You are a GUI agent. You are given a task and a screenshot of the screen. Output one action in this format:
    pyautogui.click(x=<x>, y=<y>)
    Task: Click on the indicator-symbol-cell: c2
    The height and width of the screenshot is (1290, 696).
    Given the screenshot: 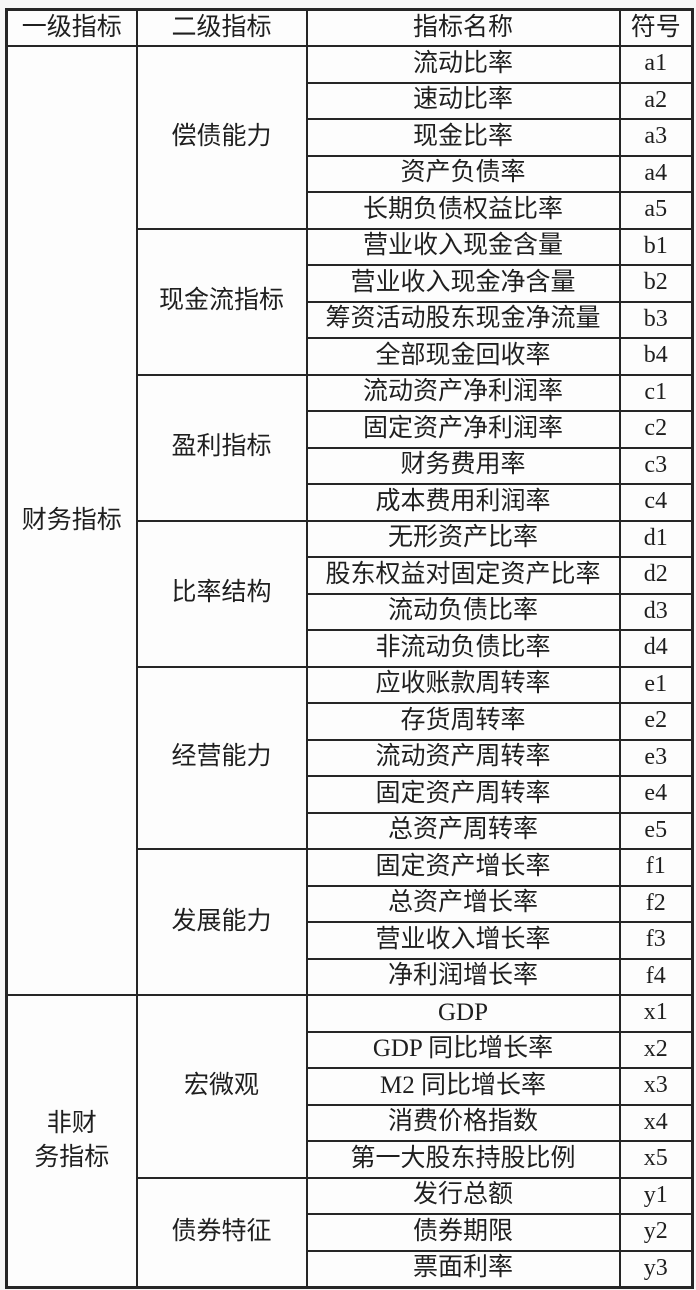 What is the action you would take?
    pyautogui.click(x=656, y=429)
    